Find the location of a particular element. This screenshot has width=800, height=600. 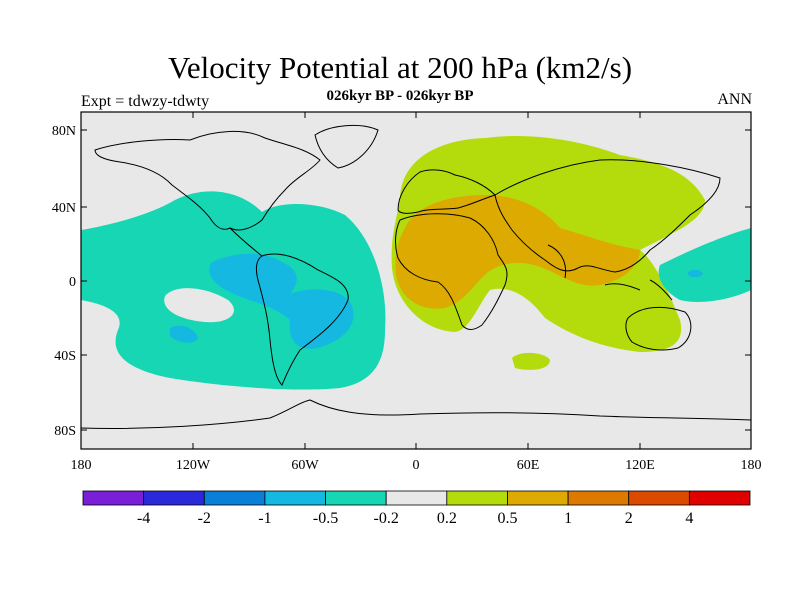

lat-tick-label: 40S is located at coordinates (65, 356).